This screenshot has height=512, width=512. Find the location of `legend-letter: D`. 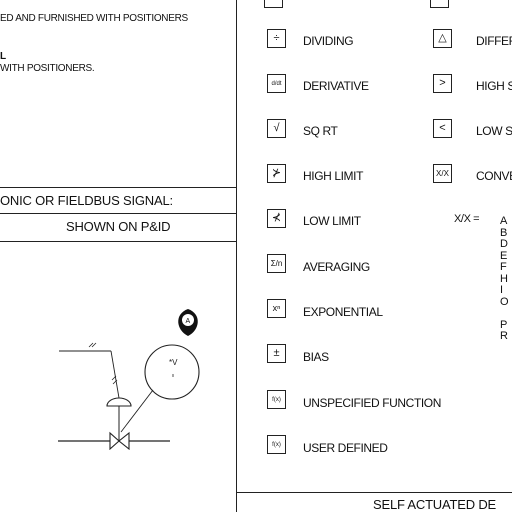

legend-letter: D is located at coordinates (504, 245).